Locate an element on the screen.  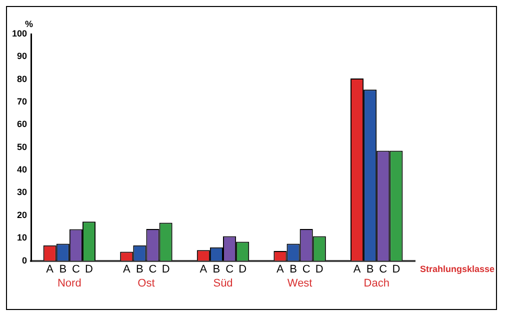
y-tick-label: 0 is located at coordinates (25, 260).